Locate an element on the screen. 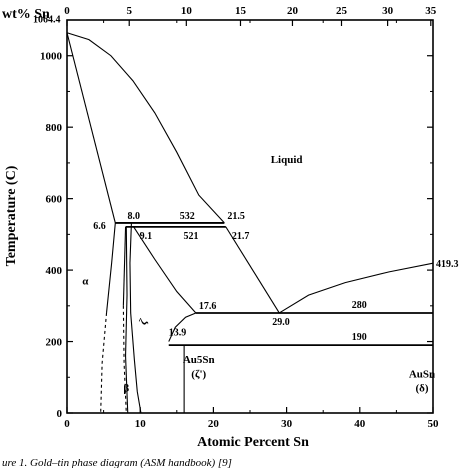 The image size is (474, 468). liquidus-eutectic-line is located at coordinates (252, 270).